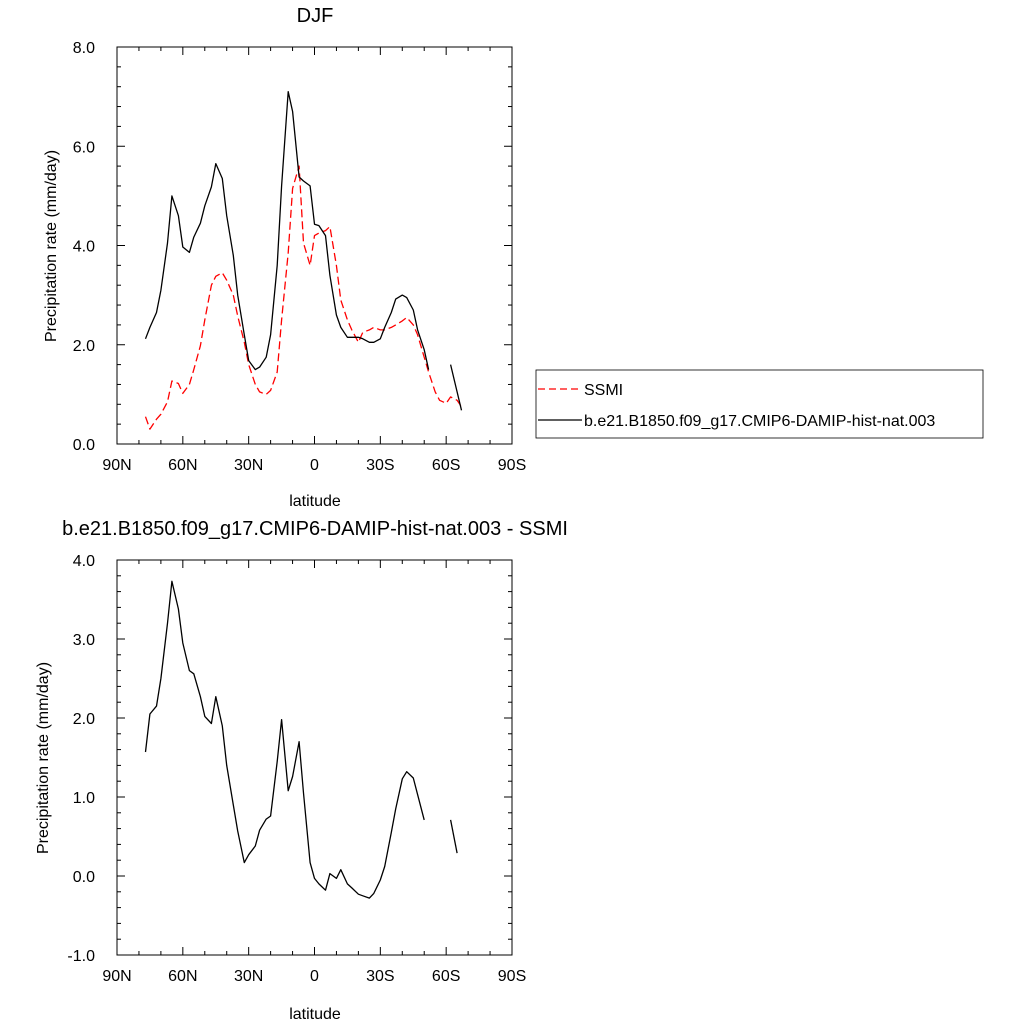 The height and width of the screenshot is (1029, 1024). Describe the element at coordinates (182, 976) in the screenshot. I see `bottom-x-tick-label: 60N` at that location.